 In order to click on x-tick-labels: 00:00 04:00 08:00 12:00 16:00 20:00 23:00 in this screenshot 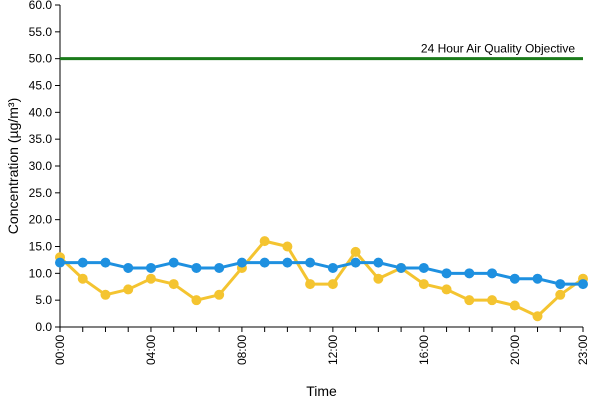, I will do `click(321, 346)`.